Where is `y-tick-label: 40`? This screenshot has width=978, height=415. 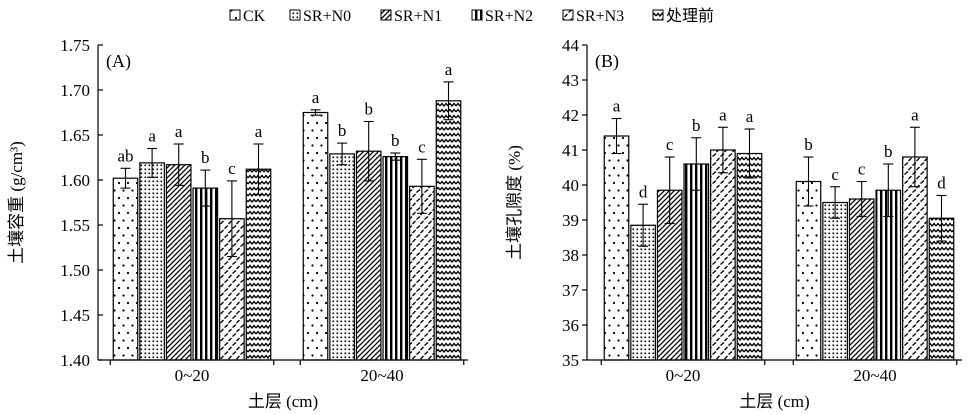 y-tick-label: 40 is located at coordinates (570, 185).